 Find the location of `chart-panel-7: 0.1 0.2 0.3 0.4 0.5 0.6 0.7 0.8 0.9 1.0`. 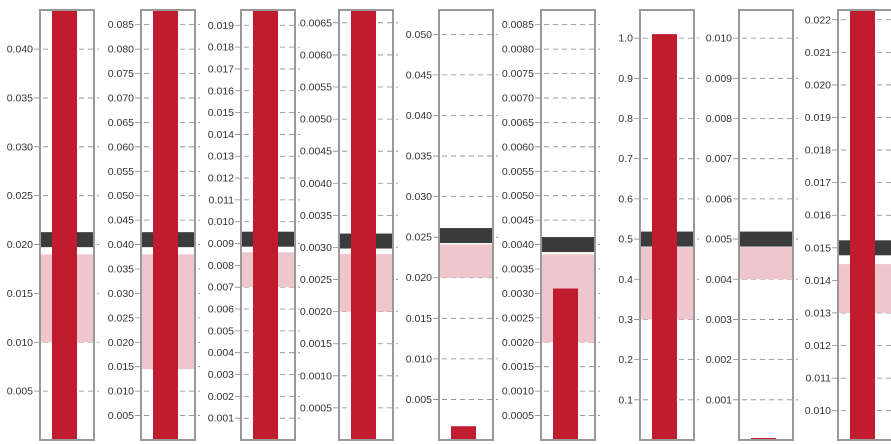

chart-panel-7: 0.1 0.2 0.3 0.4 0.5 0.6 0.7 0.8 0.9 1.0 is located at coordinates (658, 225).